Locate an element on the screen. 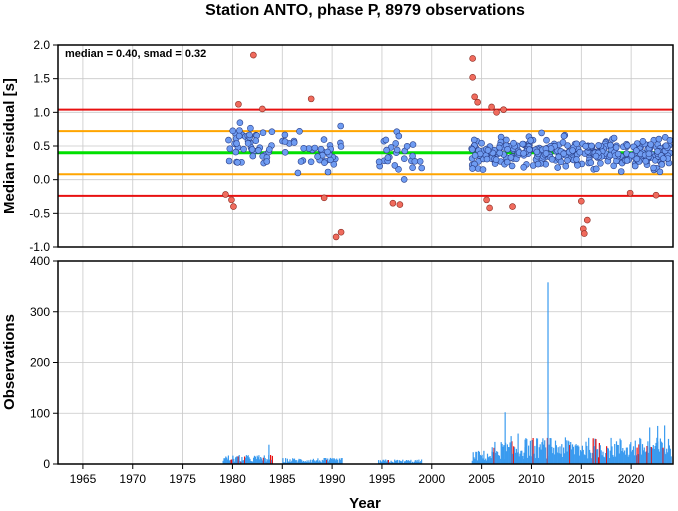  y-tick-label: 0.5 is located at coordinates (41, 146).